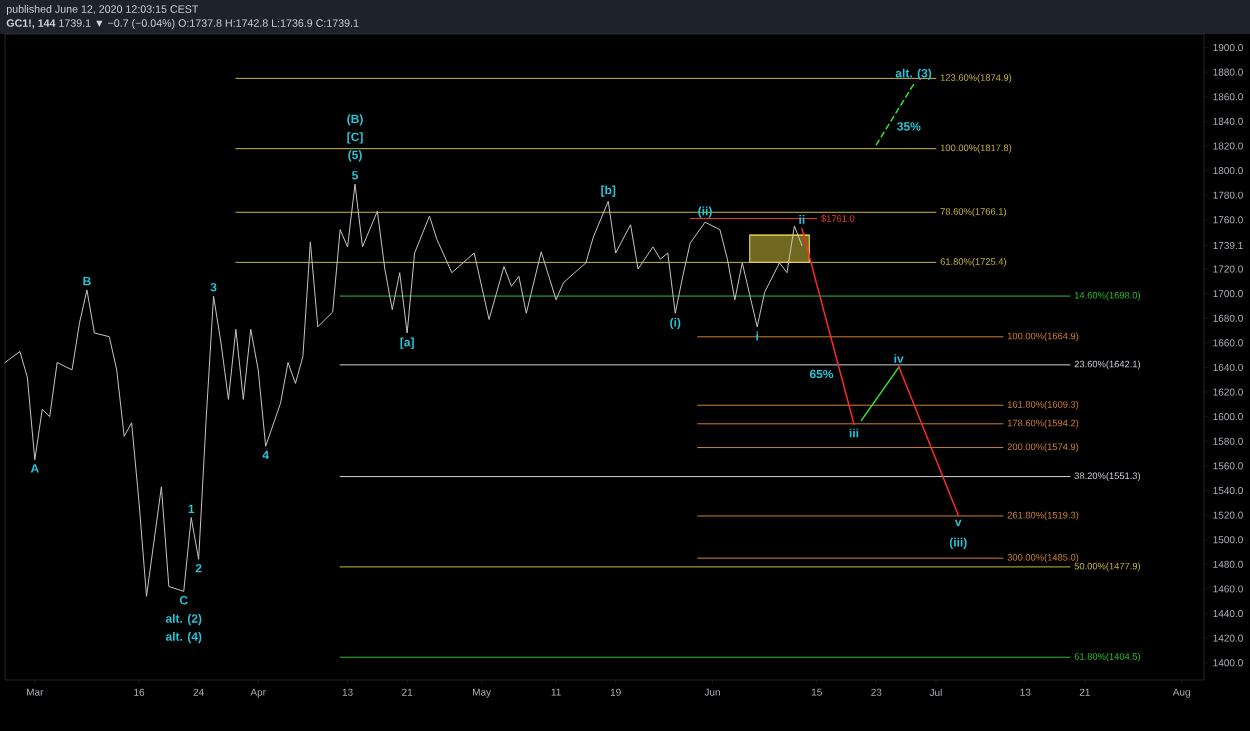 This screenshot has height=731, width=1250. I want to click on y-tick-label: 1900.0, so click(1228, 47).